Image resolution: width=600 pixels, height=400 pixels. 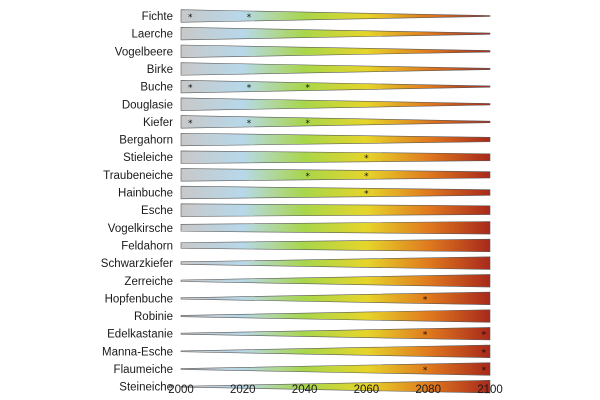 I want to click on species-row: Edelkastanie * *, so click(x=299, y=334).